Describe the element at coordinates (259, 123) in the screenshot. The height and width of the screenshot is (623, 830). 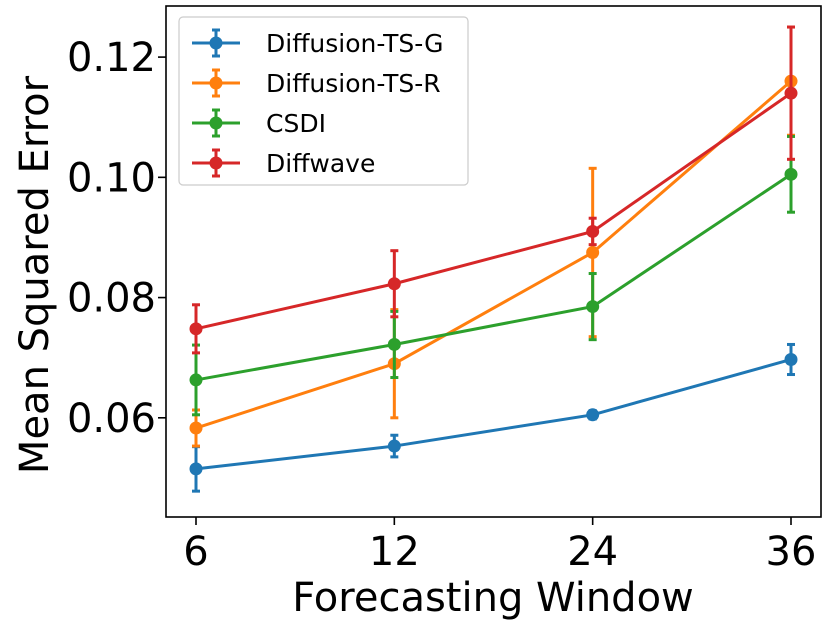
I see `legend-entry: CSDI` at that location.